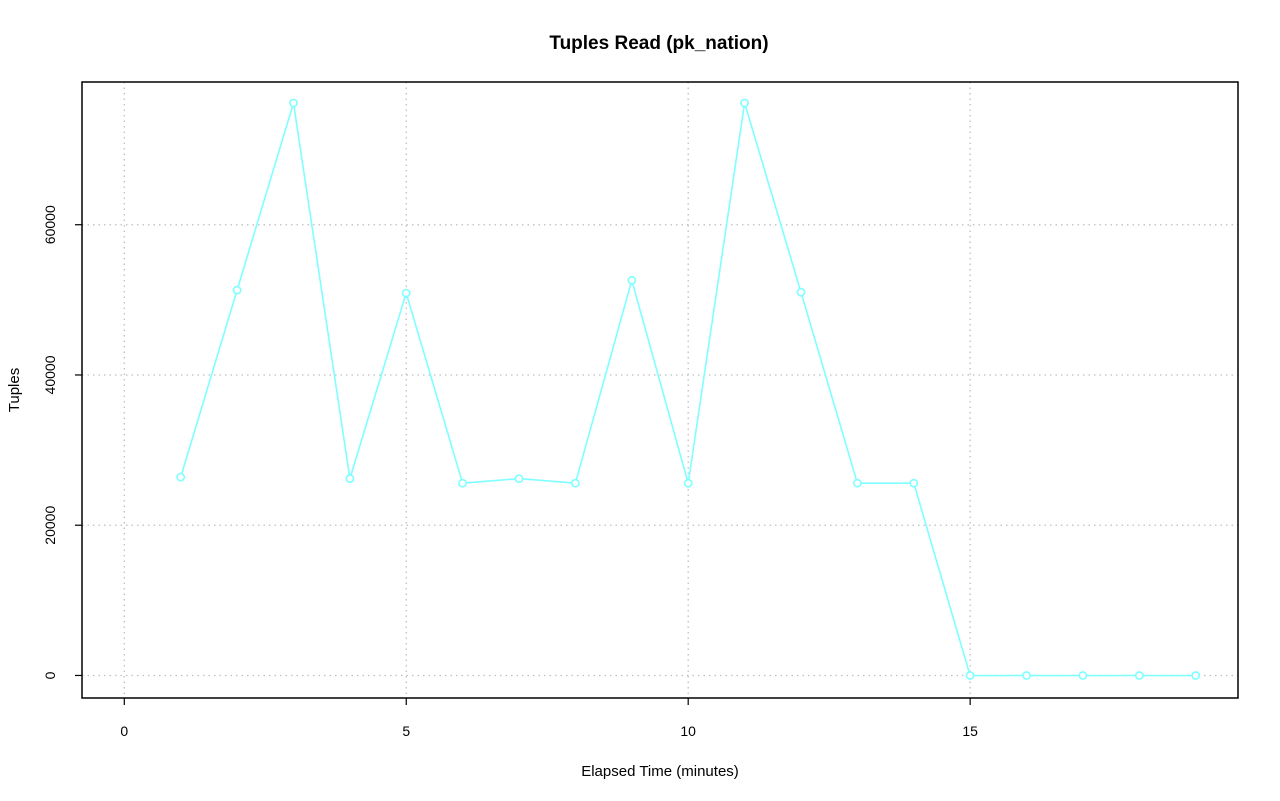  Describe the element at coordinates (50, 224) in the screenshot. I see `y-tick-label: 60000` at that location.